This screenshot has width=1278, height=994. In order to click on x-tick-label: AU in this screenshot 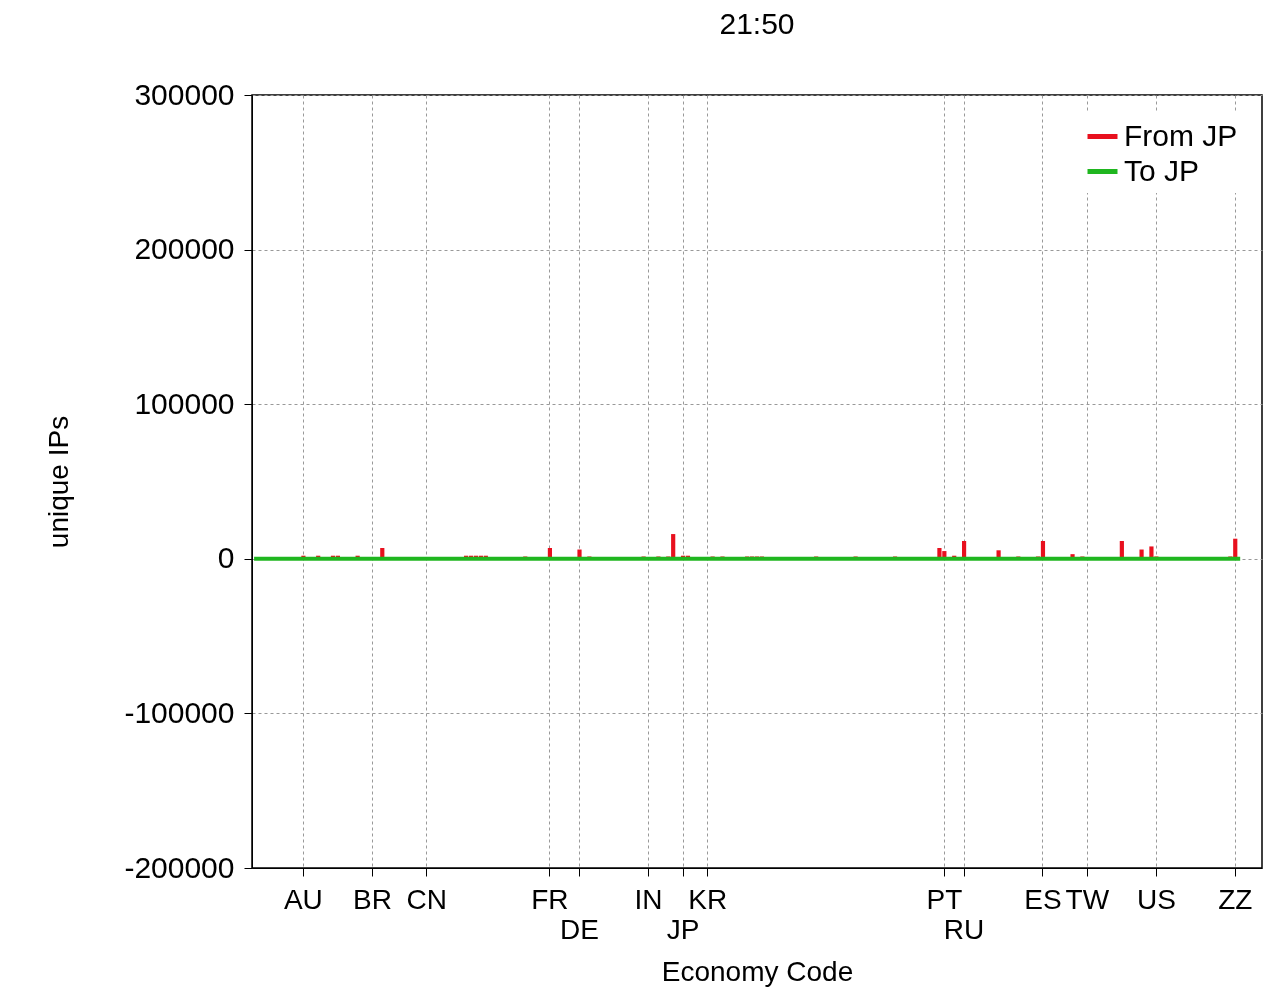, I will do `click(303, 899)`.